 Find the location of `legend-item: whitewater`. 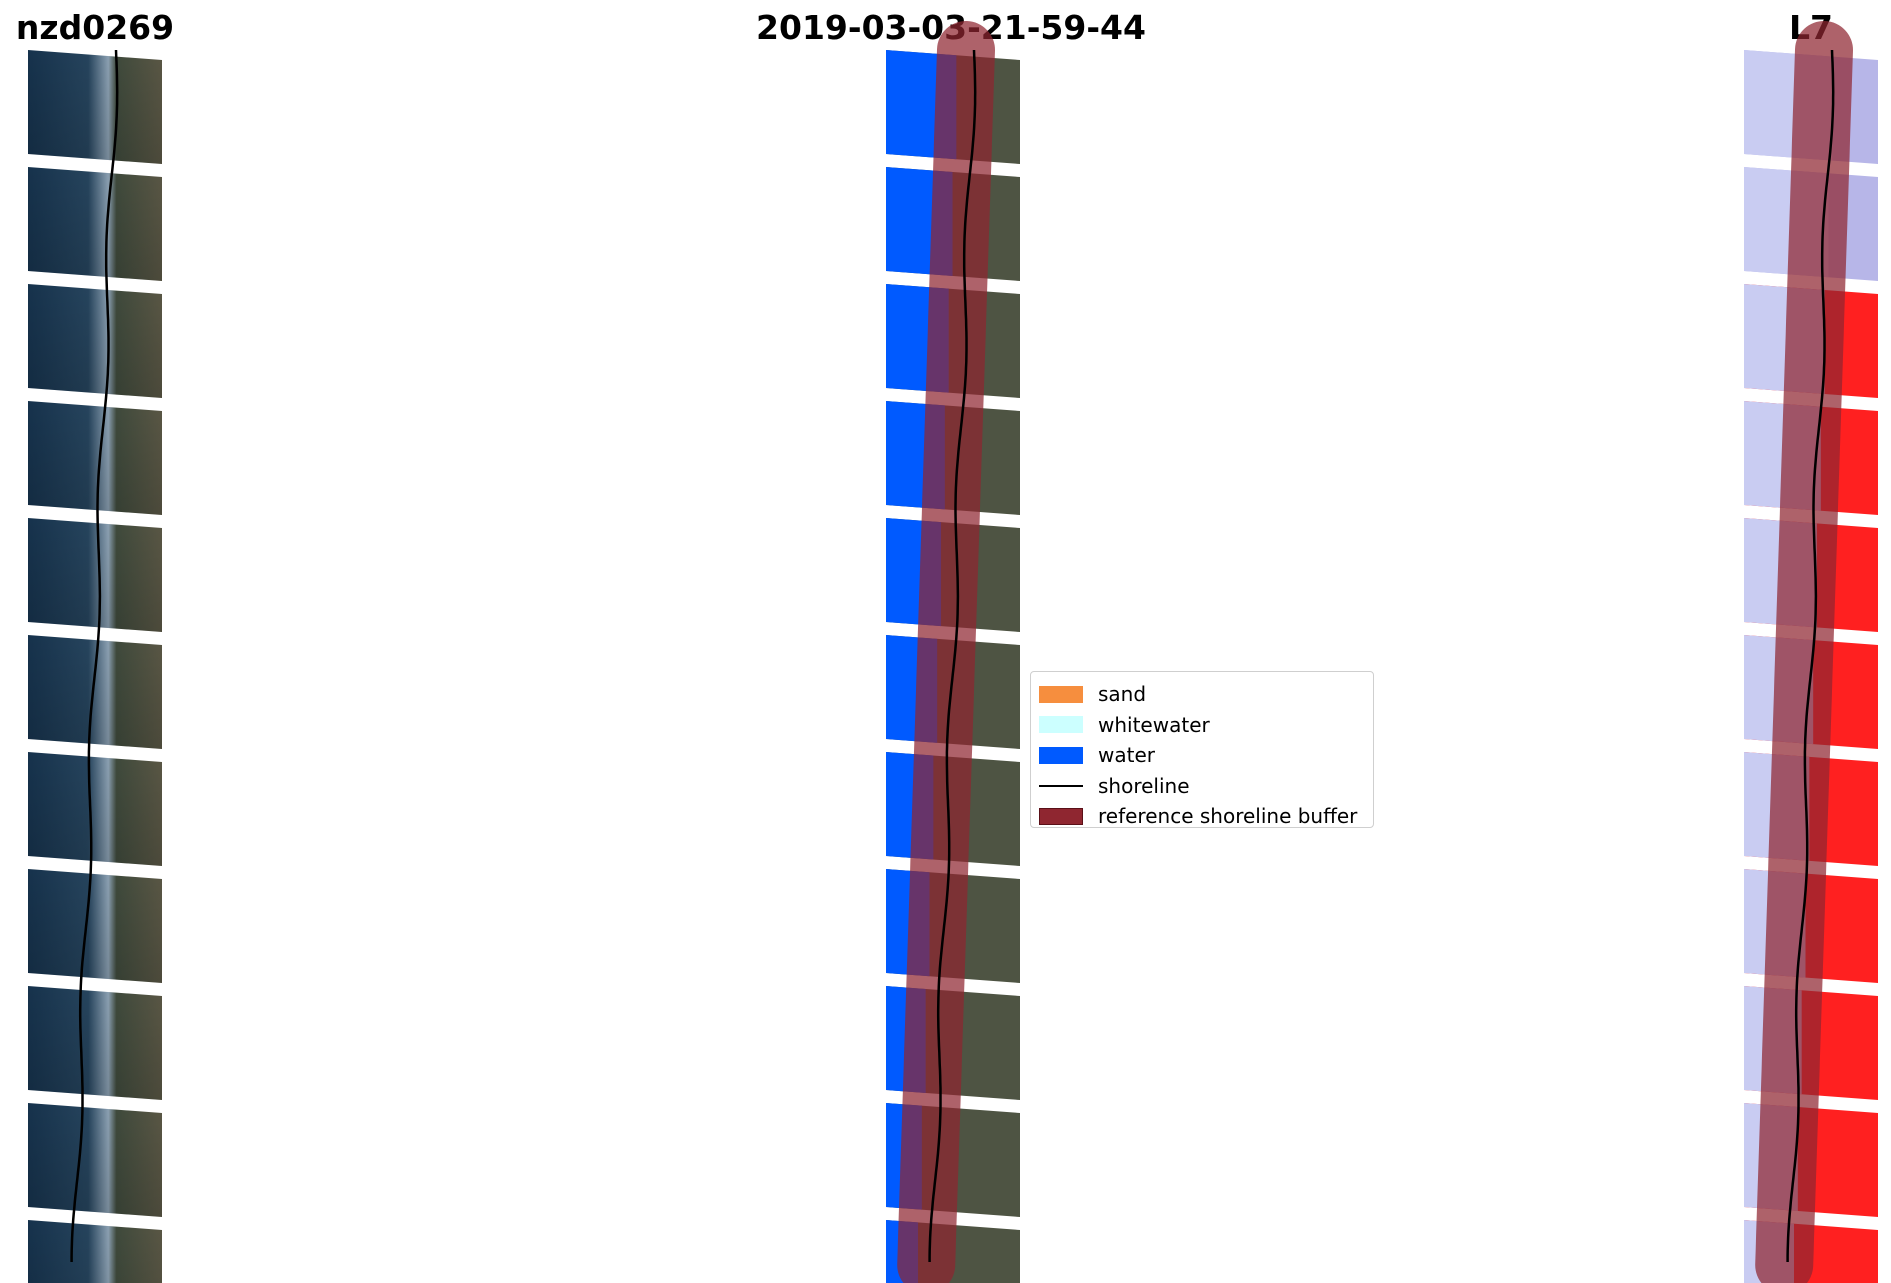

legend-item: whitewater is located at coordinates (1202, 725).